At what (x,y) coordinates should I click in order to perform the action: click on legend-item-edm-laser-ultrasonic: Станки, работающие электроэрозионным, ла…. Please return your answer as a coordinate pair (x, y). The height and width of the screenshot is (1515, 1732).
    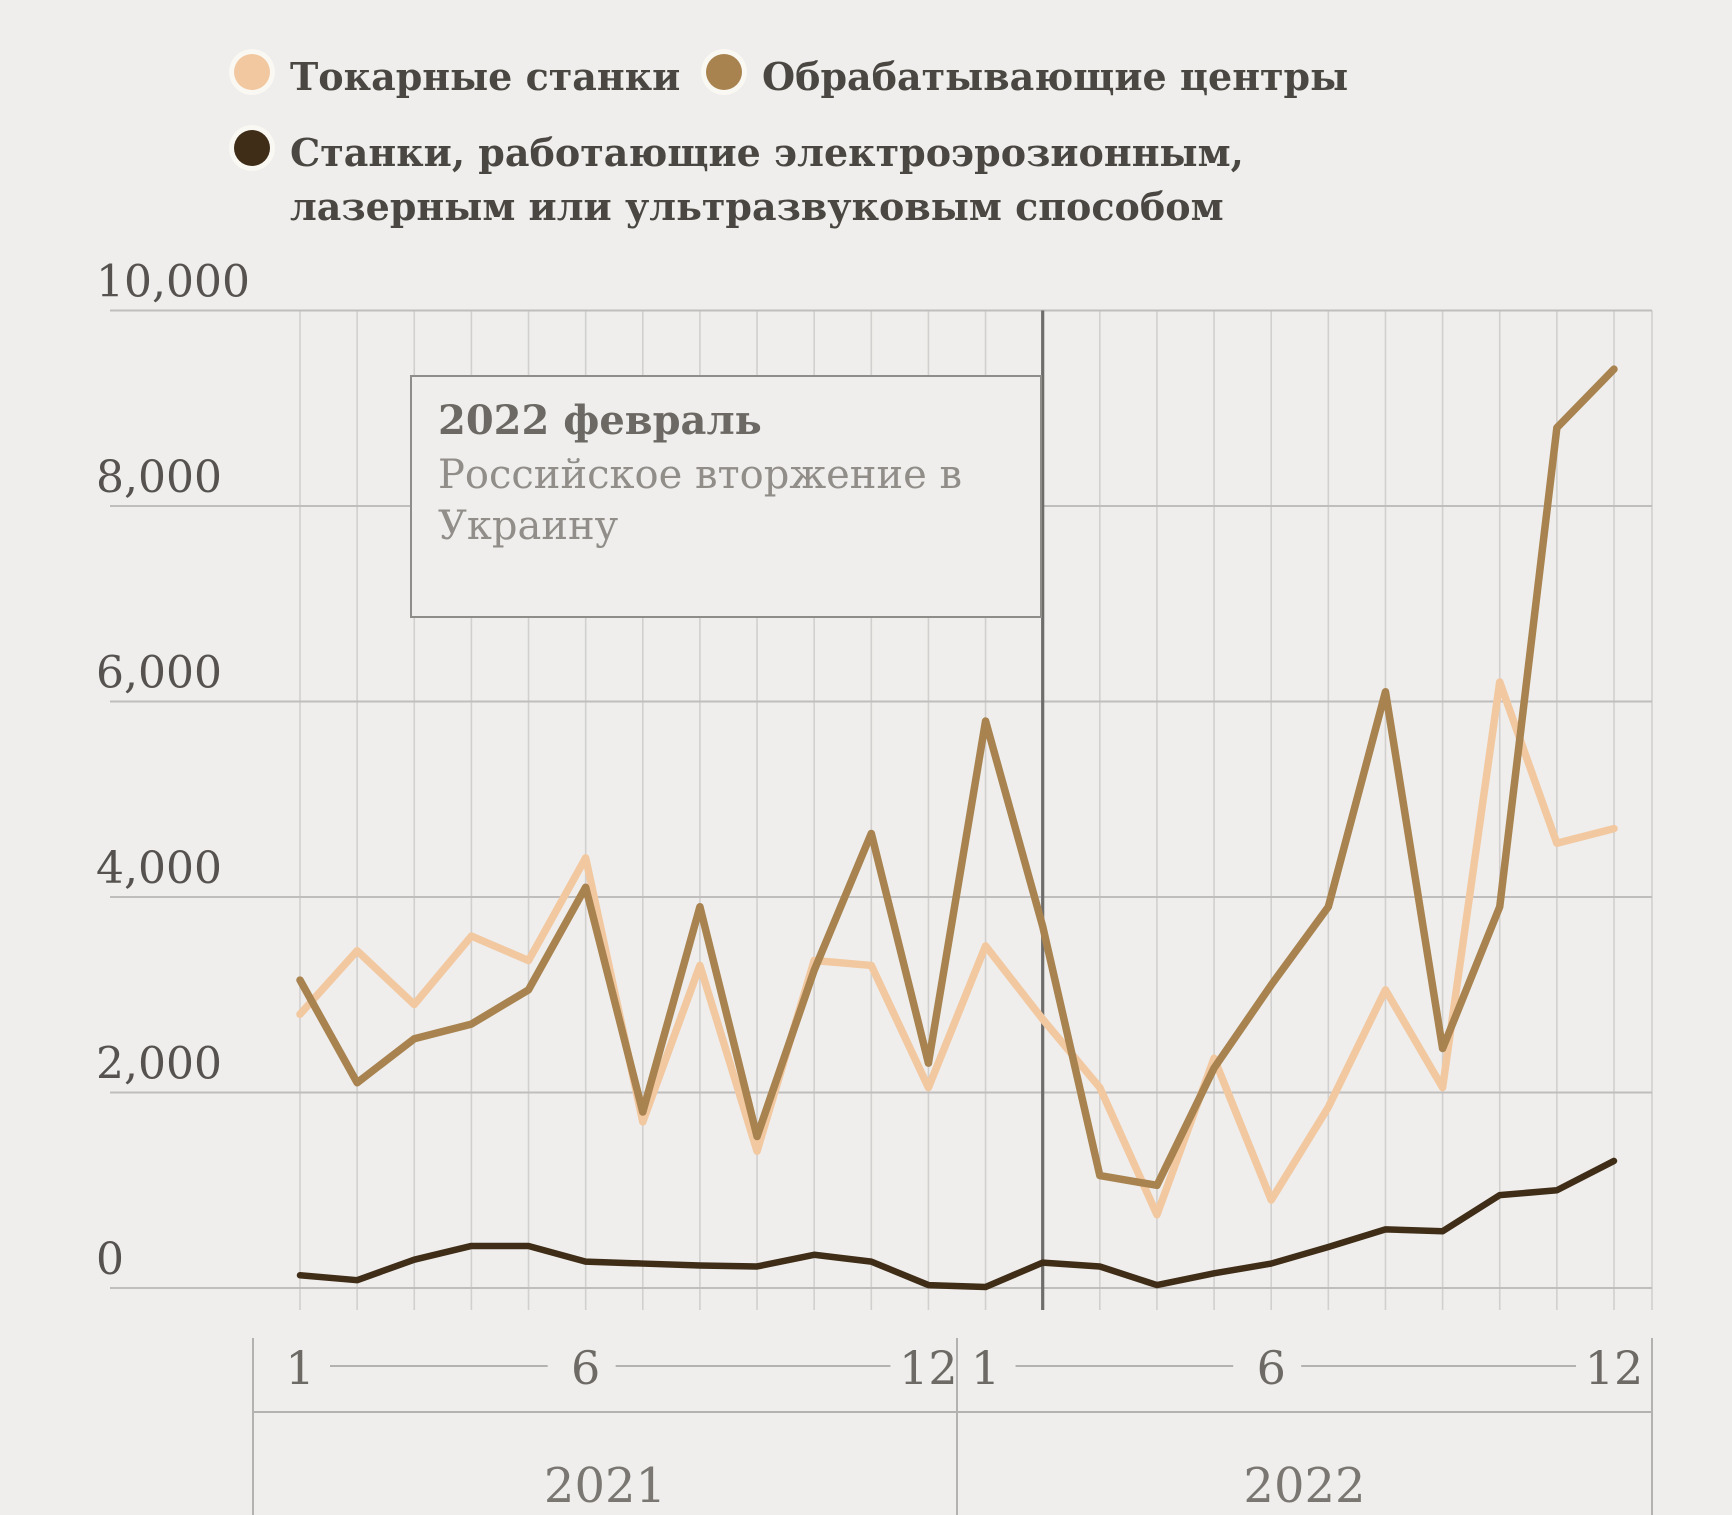
    Looking at the image, I should click on (749, 180).